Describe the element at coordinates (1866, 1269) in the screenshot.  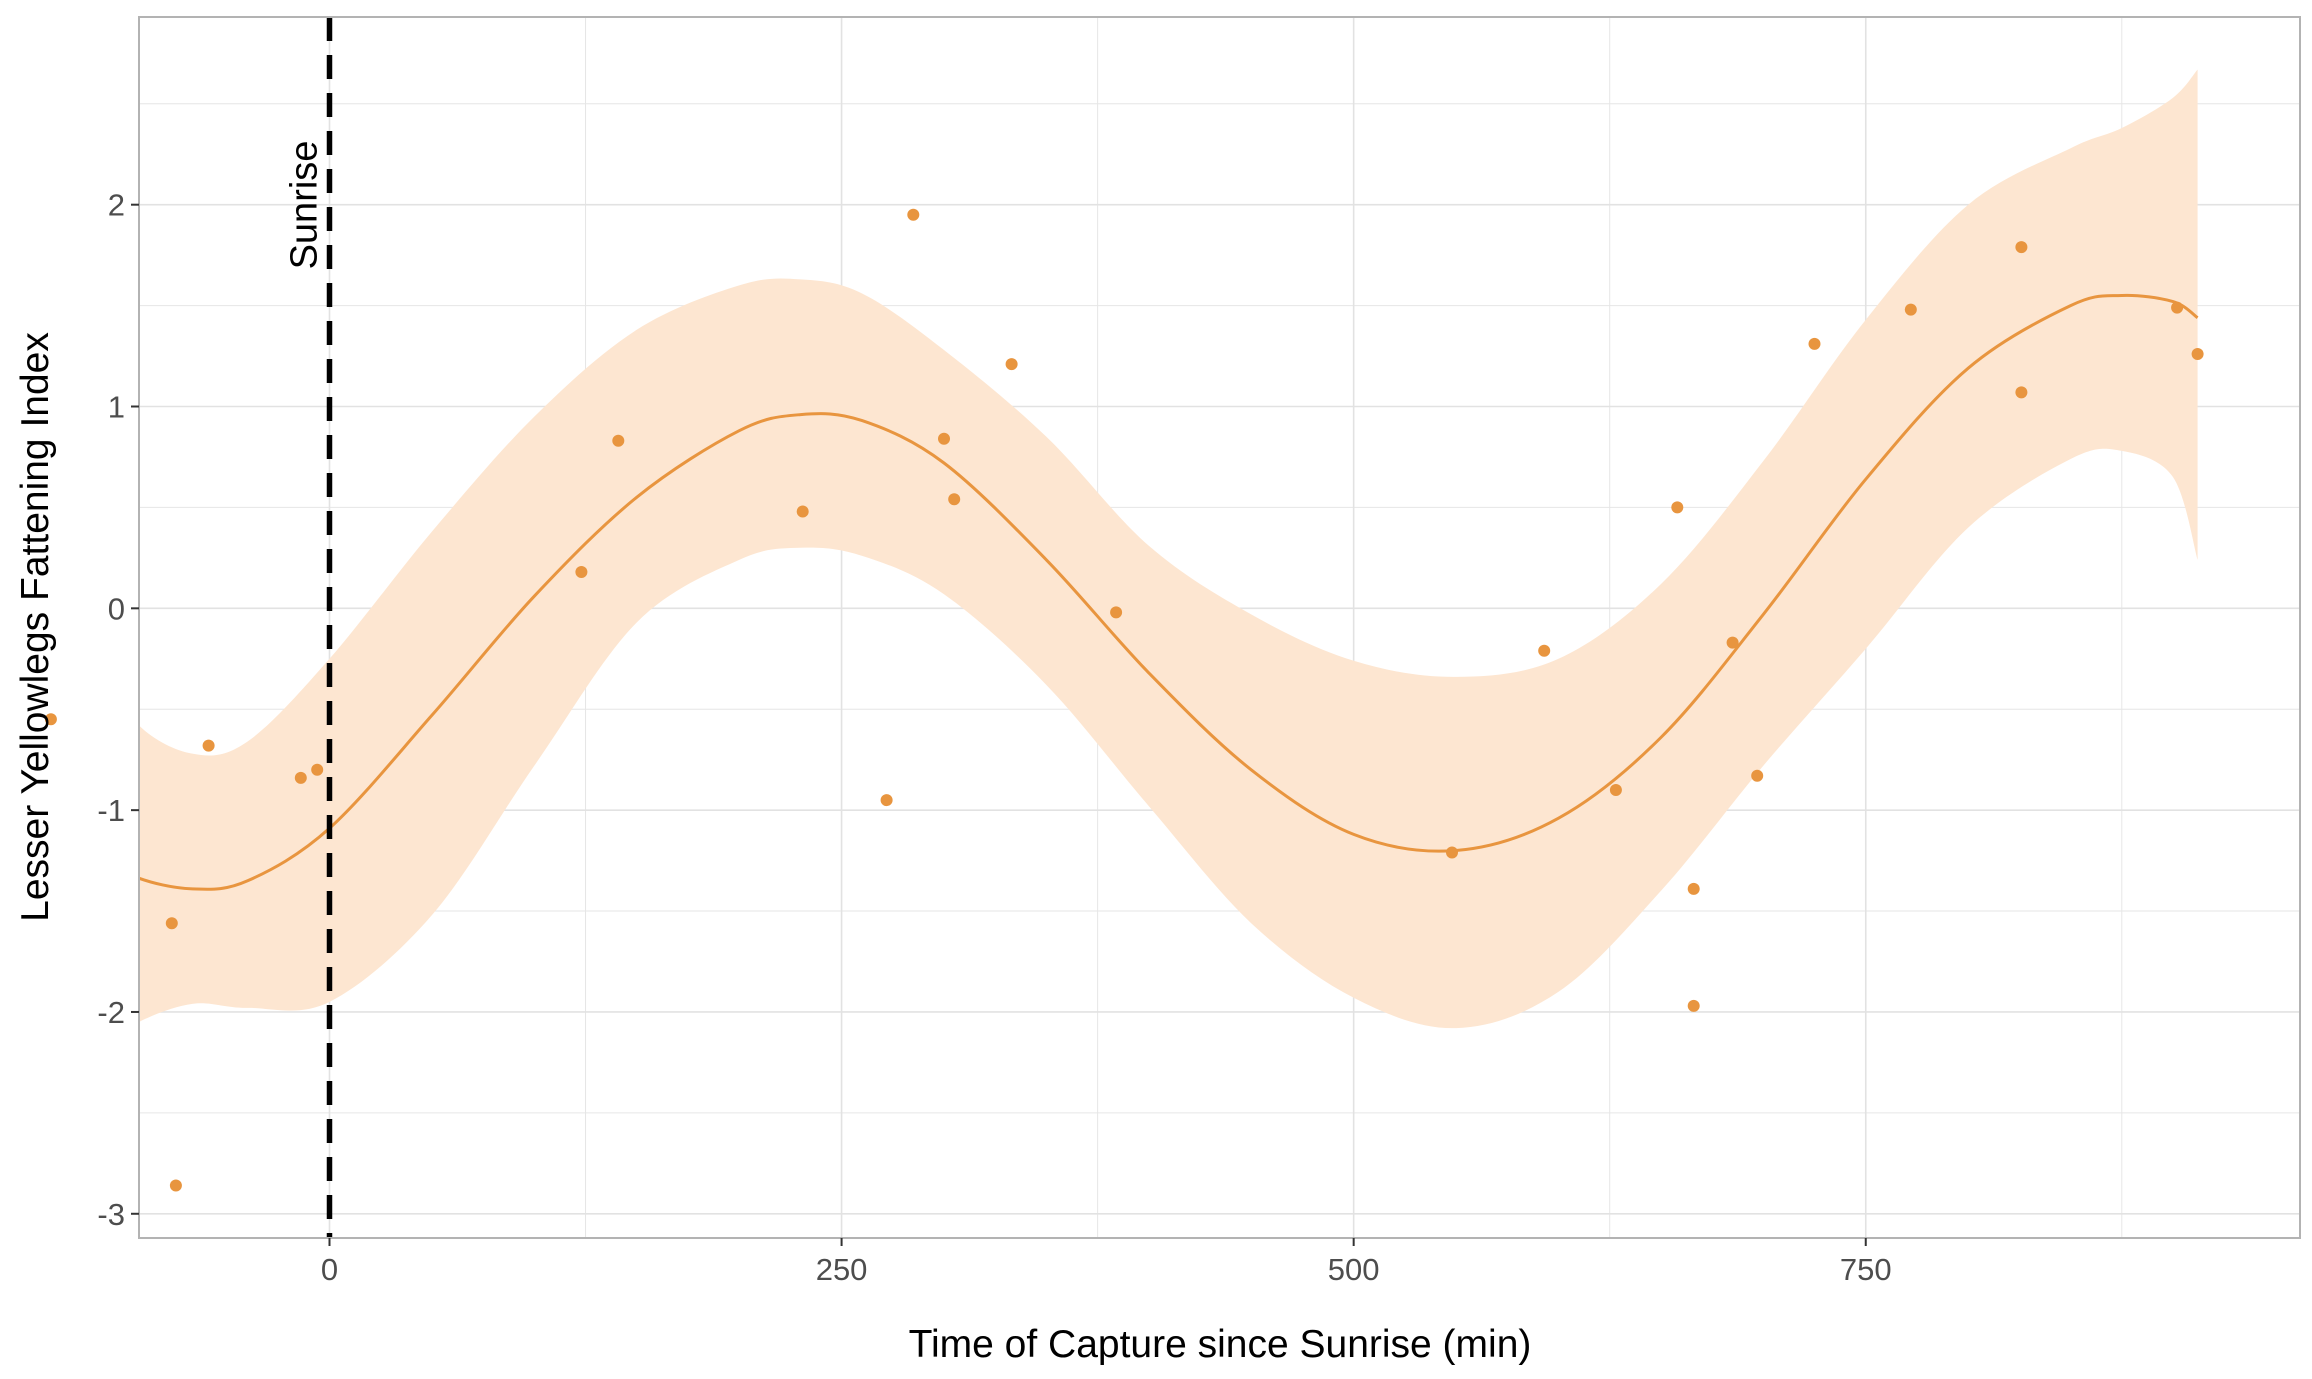
I see `x-tick-label: 750` at that location.